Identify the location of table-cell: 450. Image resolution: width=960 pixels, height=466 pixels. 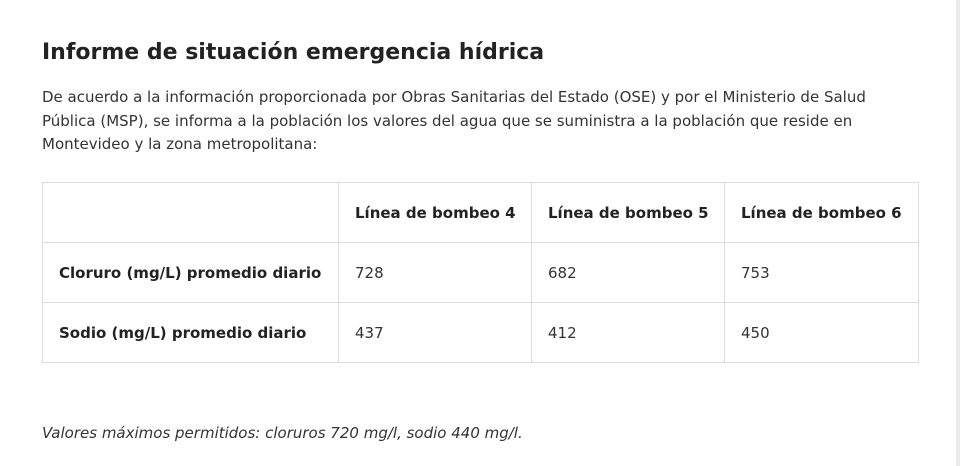
(821, 332).